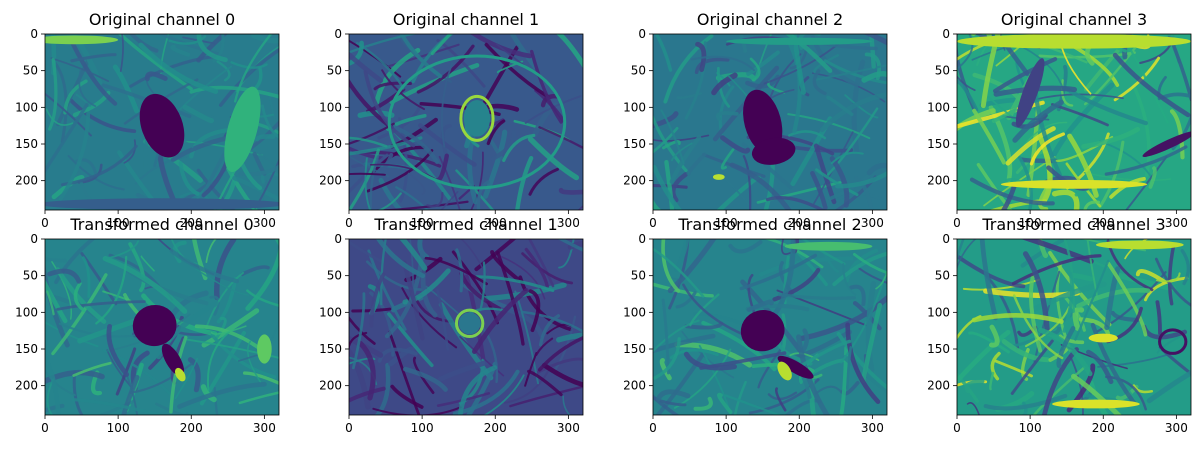  I want to click on subplot-title: Transformed channel 2, so click(769, 224).